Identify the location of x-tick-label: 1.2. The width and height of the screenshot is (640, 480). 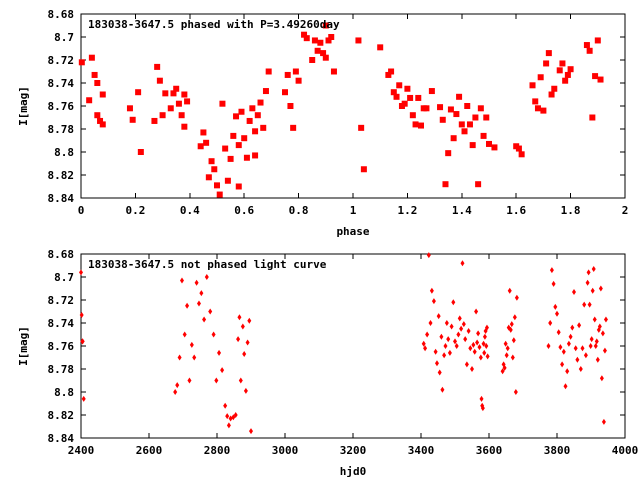
(407, 210).